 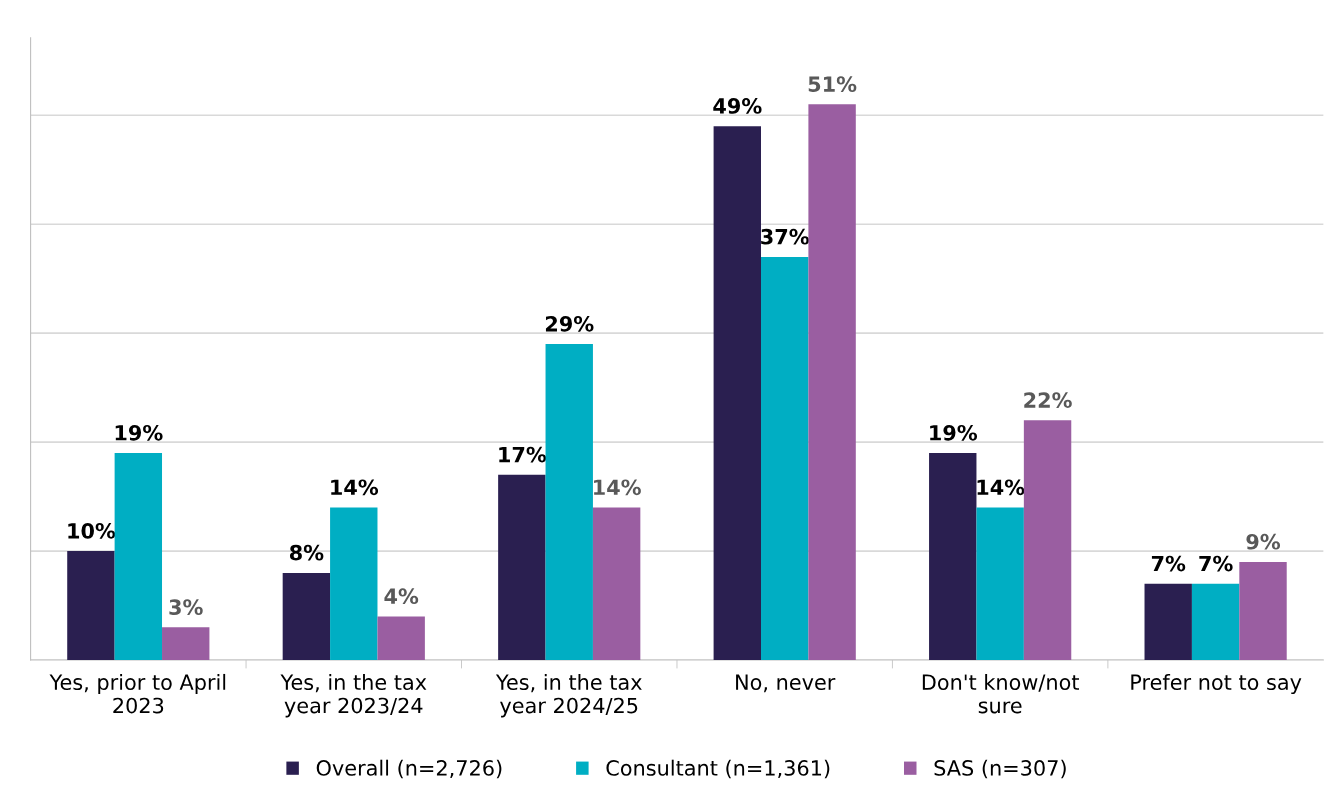 What do you see at coordinates (306, 552) in the screenshot?
I see `data-label: 8%` at bounding box center [306, 552].